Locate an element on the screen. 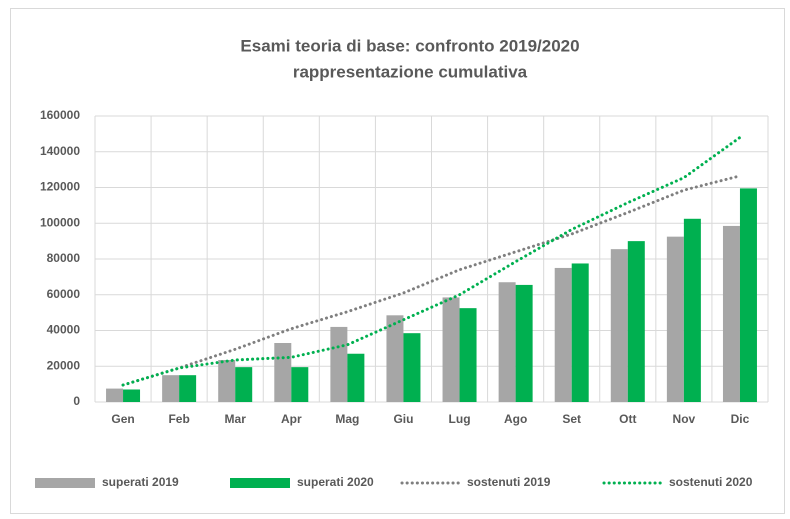  y-tick-label: 40000 is located at coordinates (64, 330).